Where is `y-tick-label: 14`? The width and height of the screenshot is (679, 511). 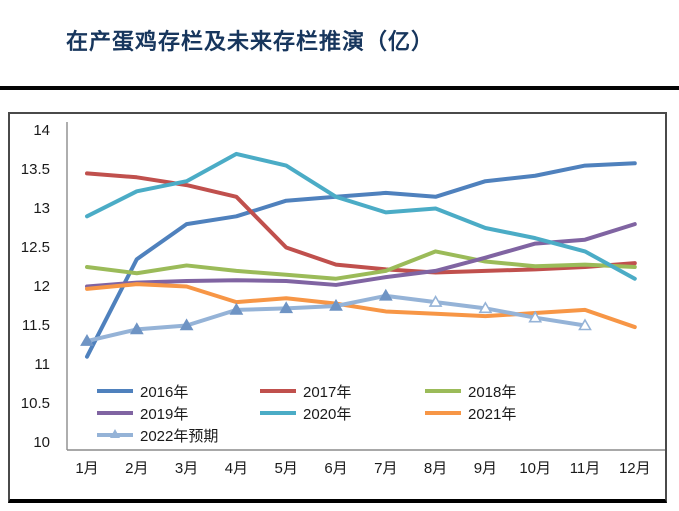
y-tick-label: 14 is located at coordinates (41, 130).